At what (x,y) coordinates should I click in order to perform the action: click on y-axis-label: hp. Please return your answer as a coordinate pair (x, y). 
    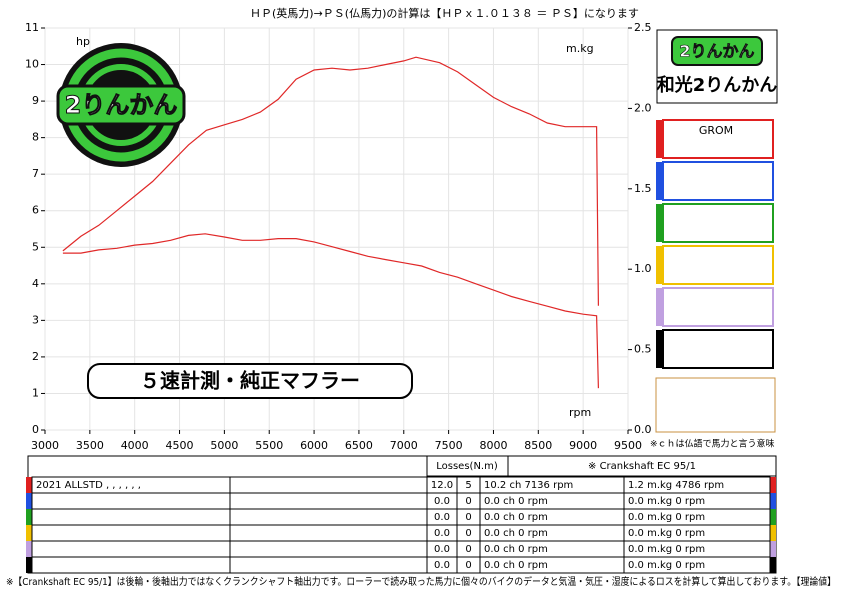
    Looking at the image, I should click on (83, 41).